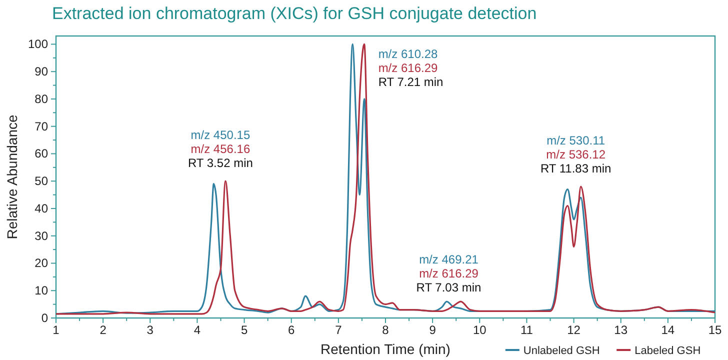 The width and height of the screenshot is (728, 360). I want to click on x-tick-label: 2, so click(103, 330).